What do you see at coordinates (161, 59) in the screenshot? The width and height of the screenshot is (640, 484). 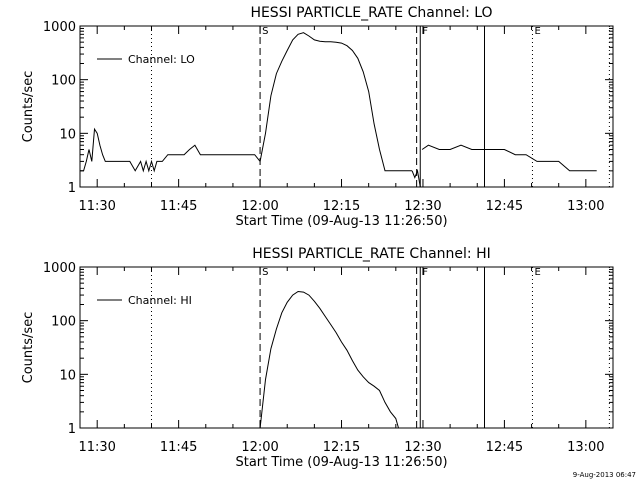 I see `legend-label: Channel: LO` at bounding box center [161, 59].